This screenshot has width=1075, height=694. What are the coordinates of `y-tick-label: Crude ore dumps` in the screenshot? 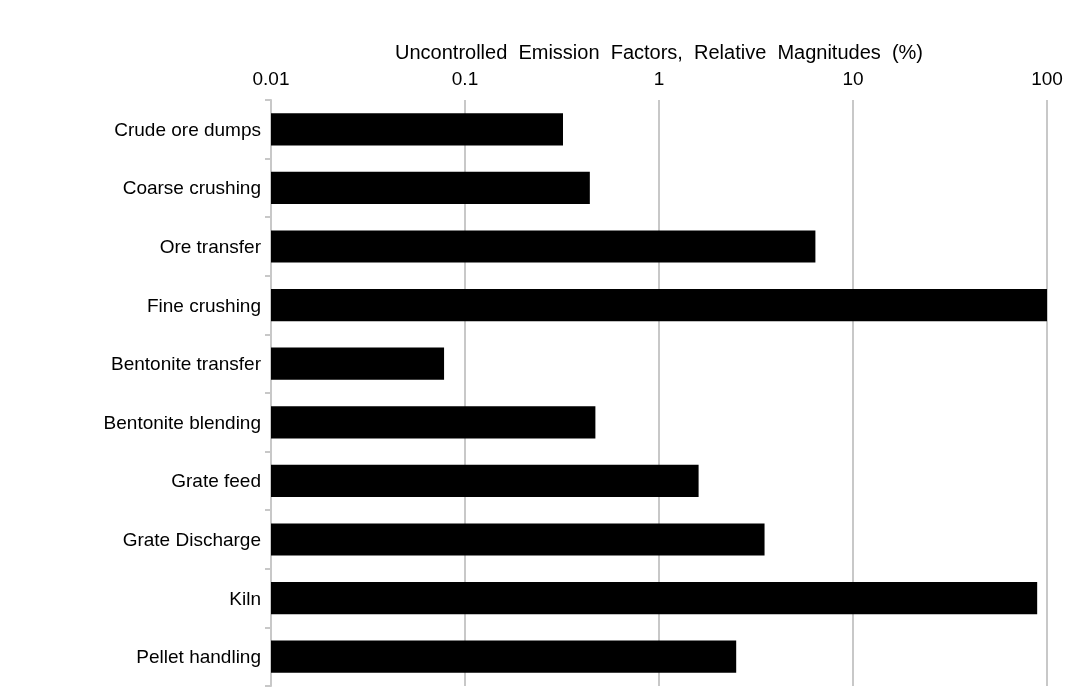 It's located at (187, 129).